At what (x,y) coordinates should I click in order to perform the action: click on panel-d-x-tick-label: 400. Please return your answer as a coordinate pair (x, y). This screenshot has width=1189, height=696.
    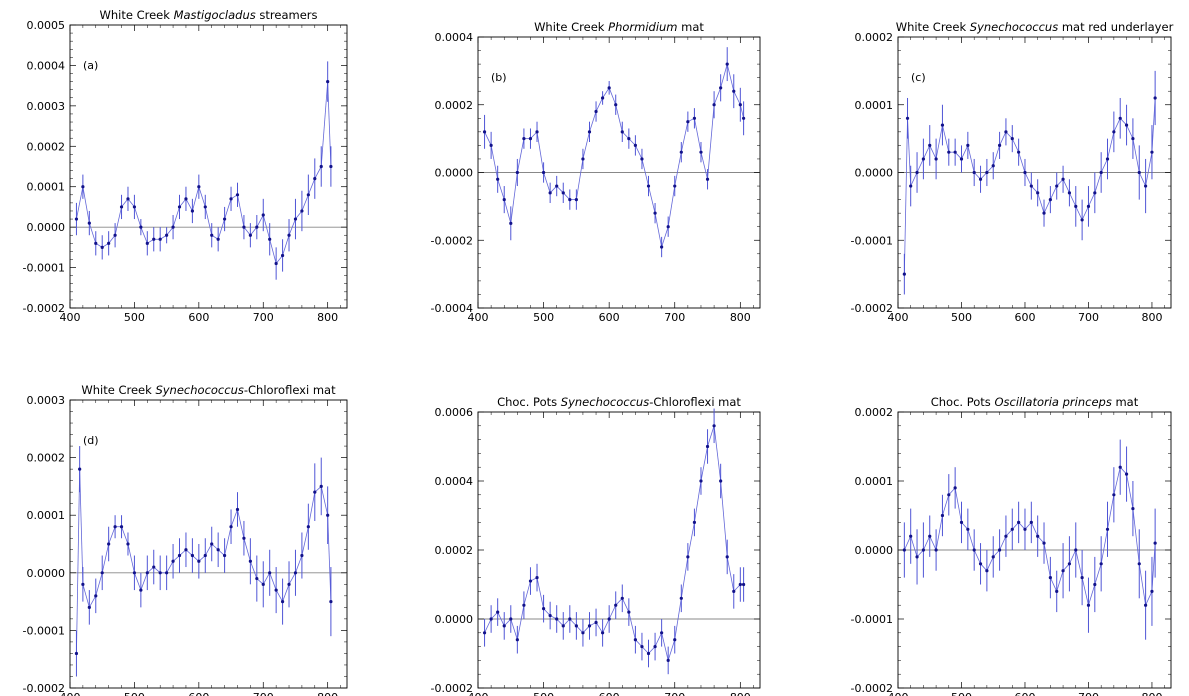
    Looking at the image, I should click on (70, 693).